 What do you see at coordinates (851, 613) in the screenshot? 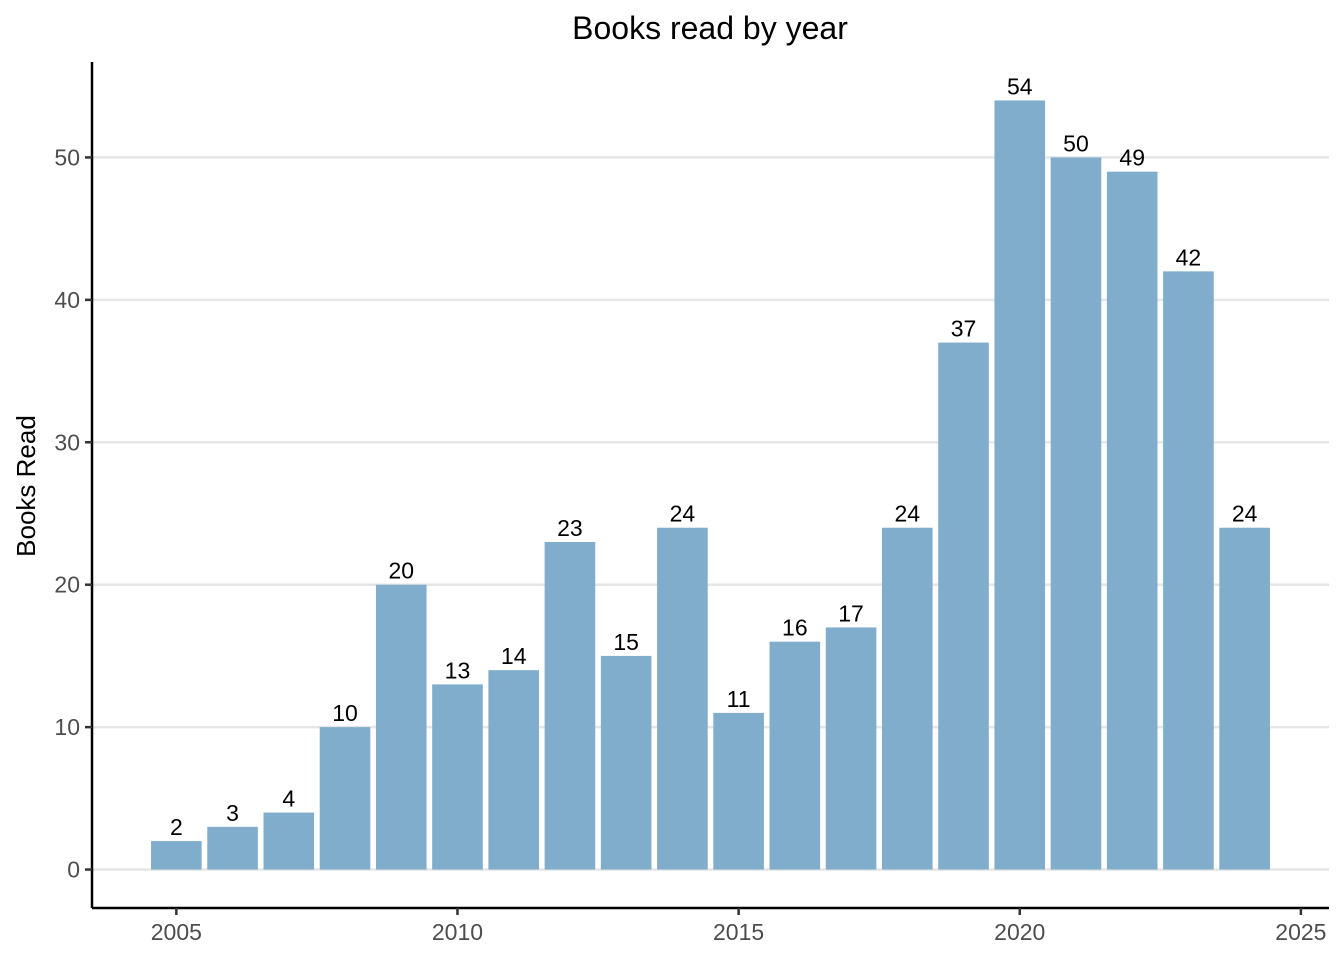
I see `data-label-2017: 17` at bounding box center [851, 613].